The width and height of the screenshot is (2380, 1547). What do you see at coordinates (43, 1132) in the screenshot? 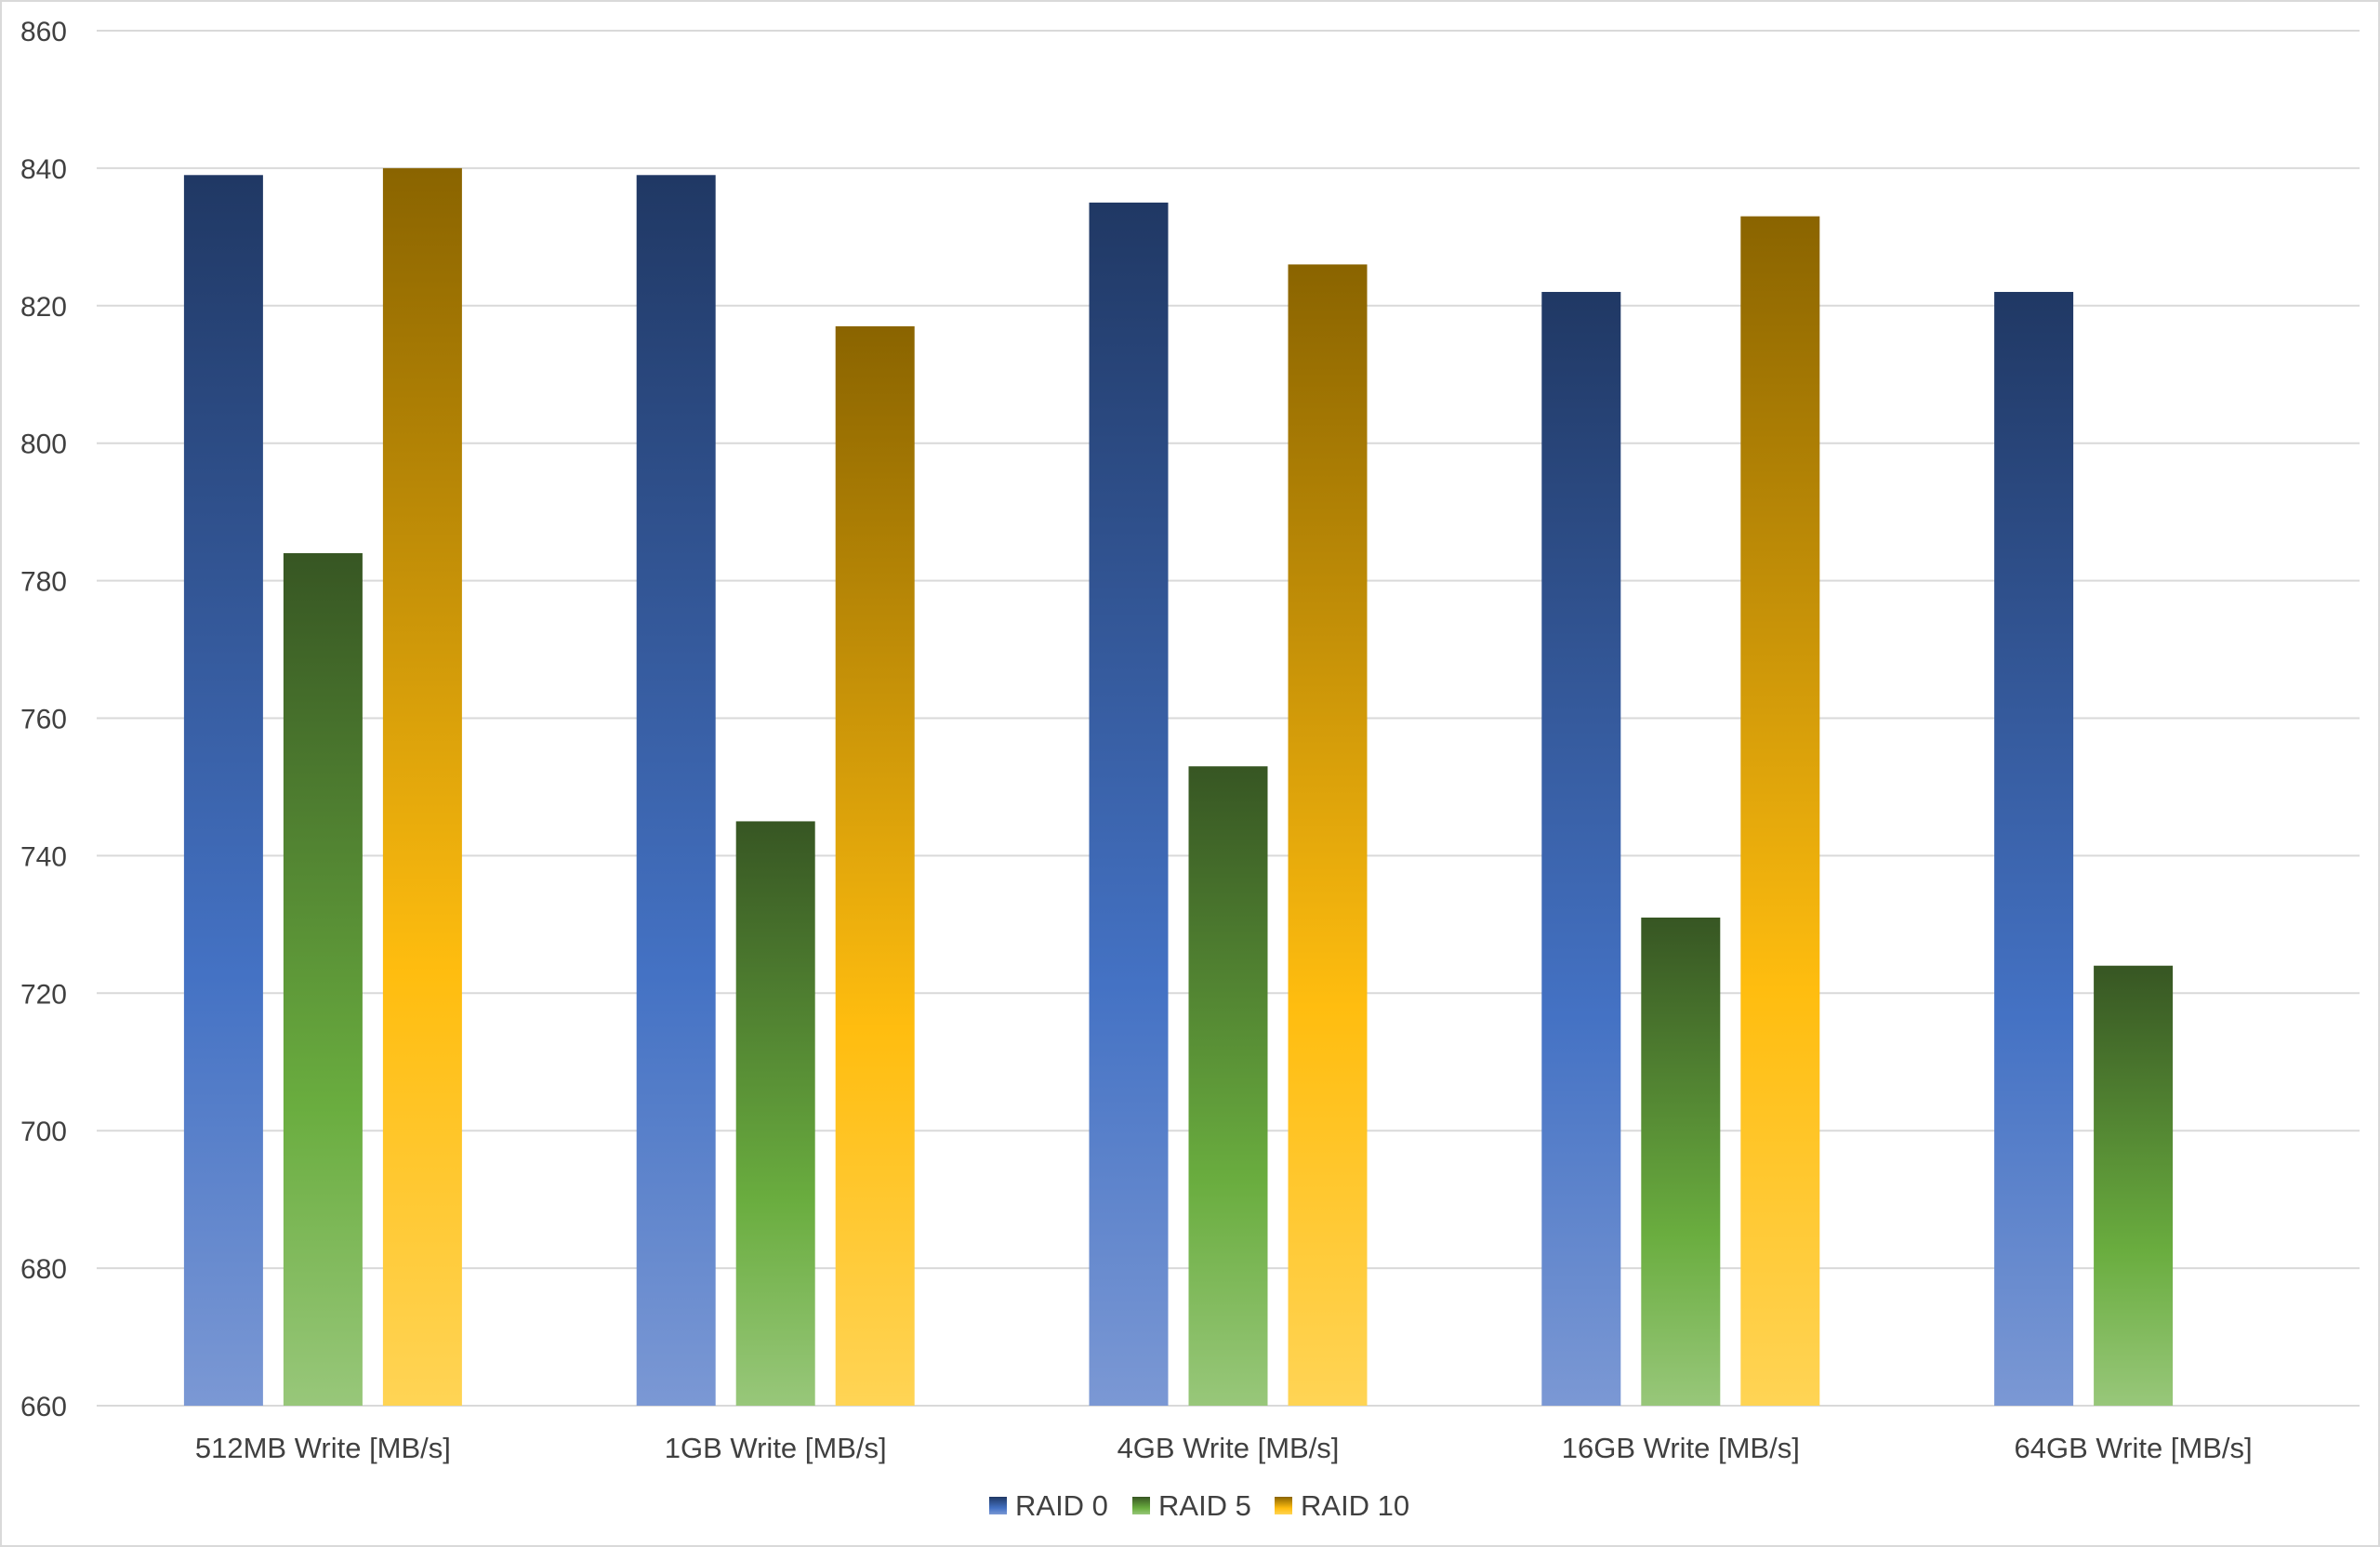
I see `y-tick-label: 700` at bounding box center [43, 1132].